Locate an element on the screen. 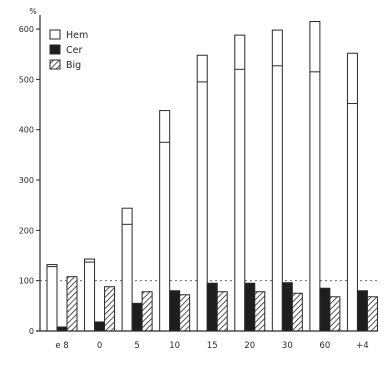 The width and height of the screenshot is (392, 379). y-tick-label: 300 is located at coordinates (26, 180).